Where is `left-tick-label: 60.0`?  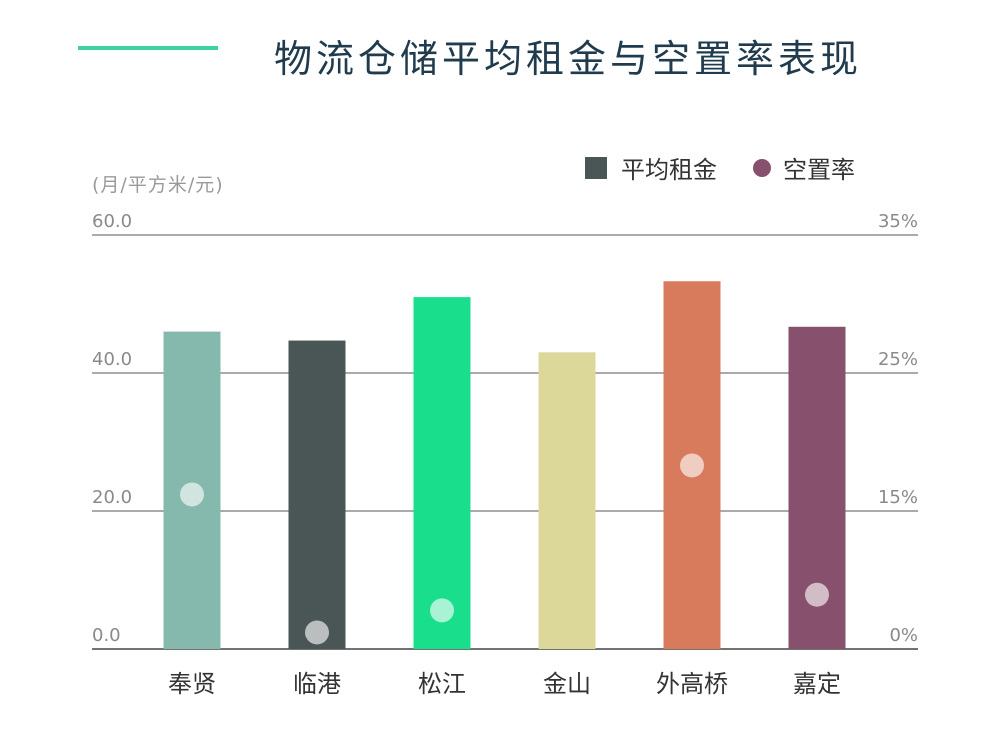
left-tick-label: 60.0 is located at coordinates (112, 221).